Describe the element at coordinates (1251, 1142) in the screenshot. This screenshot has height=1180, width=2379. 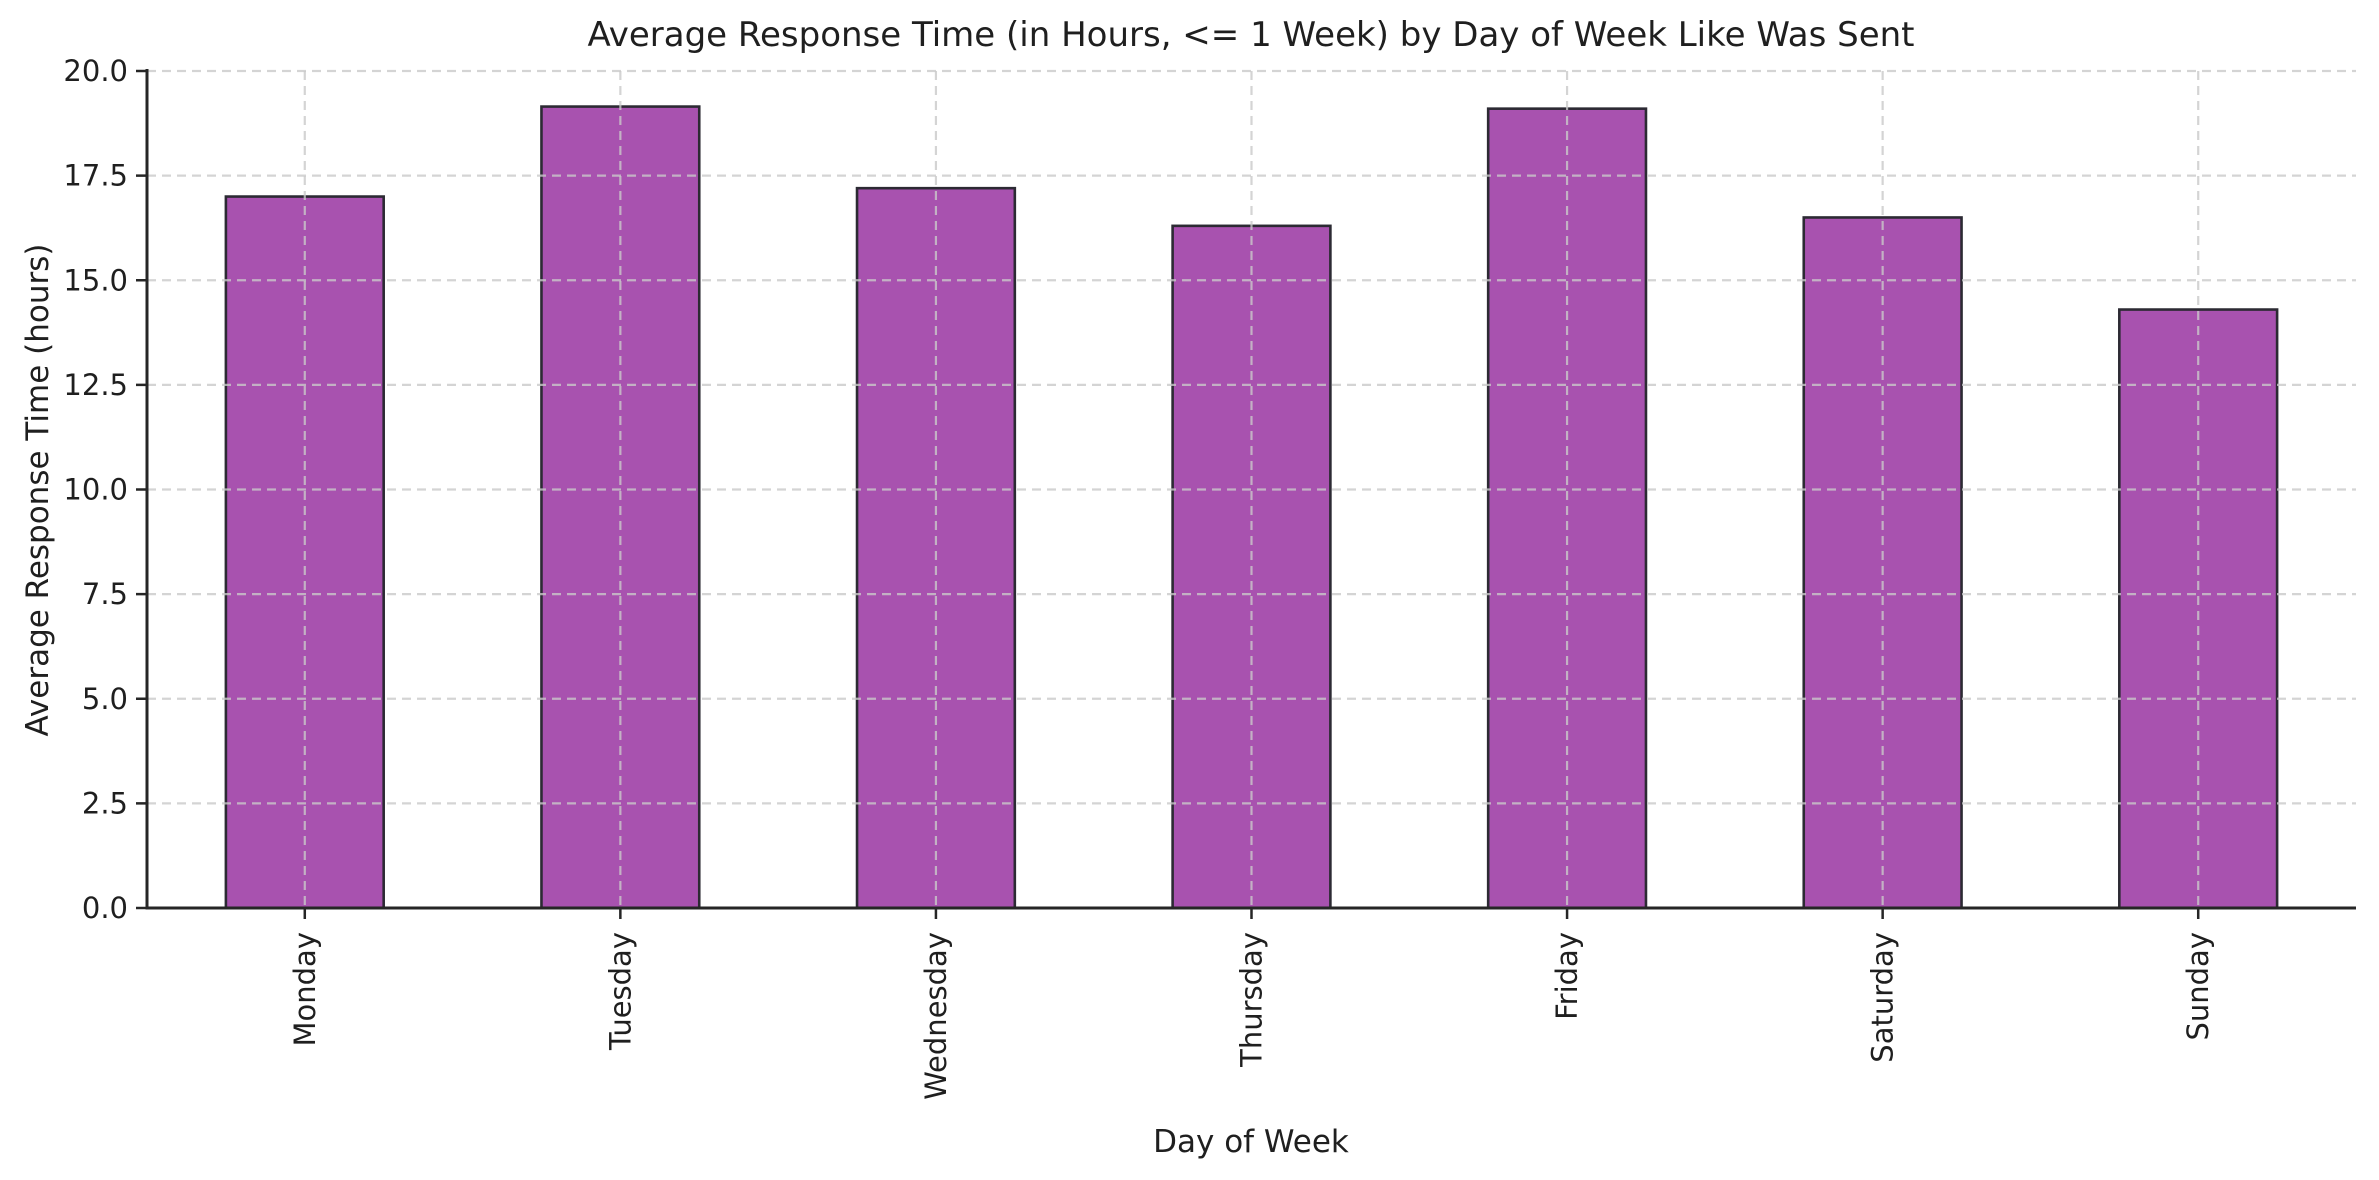
I see `x-axis-label: Day of Week` at that location.